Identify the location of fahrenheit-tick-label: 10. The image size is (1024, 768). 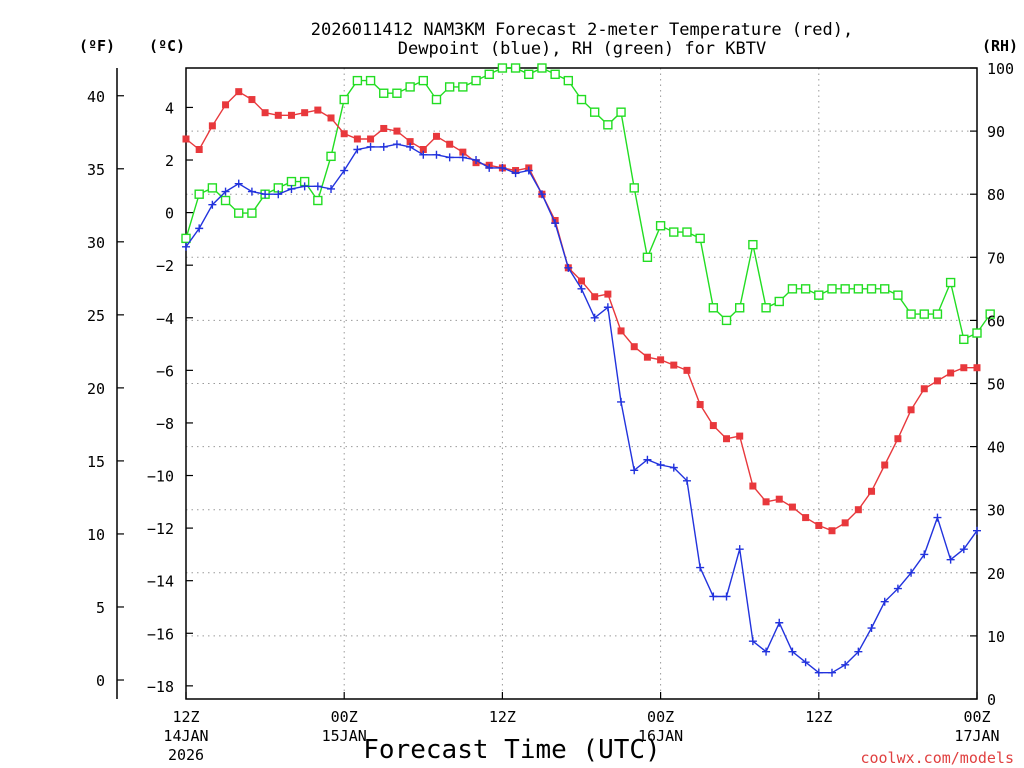
(96, 535).